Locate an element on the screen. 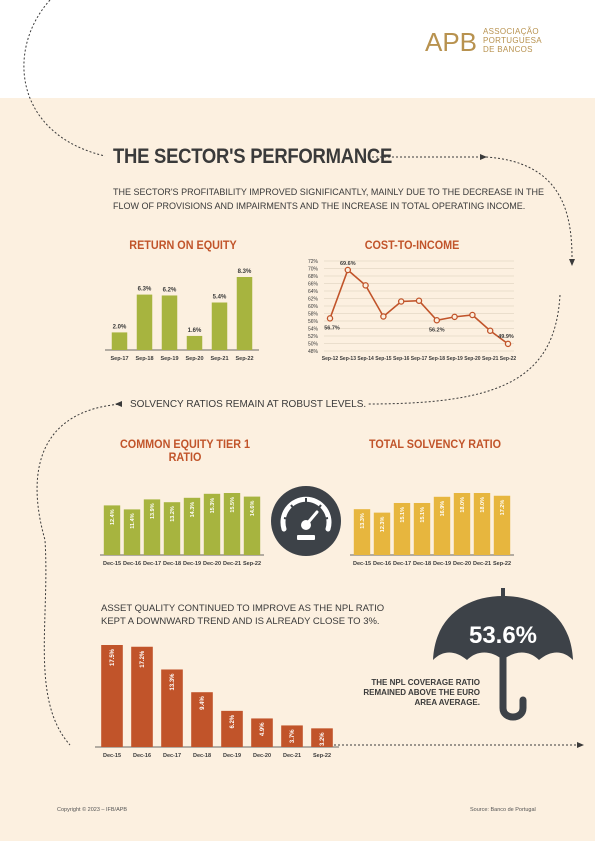 The width and height of the screenshot is (595, 841). data-label: 13.2% is located at coordinates (173, 514).